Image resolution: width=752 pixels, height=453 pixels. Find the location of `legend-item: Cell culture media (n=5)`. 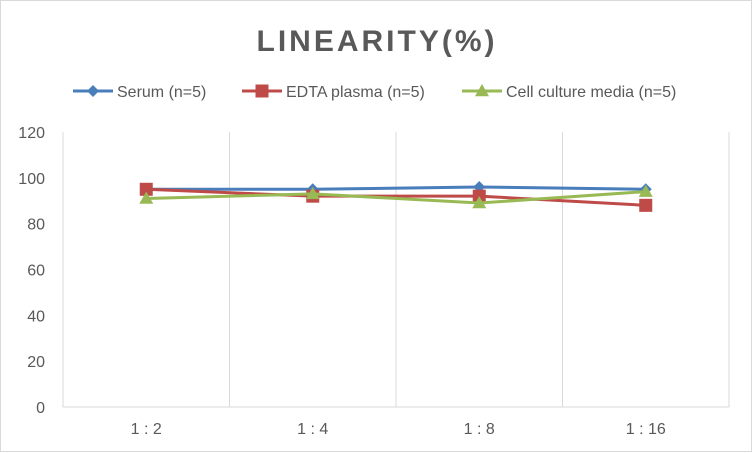

legend-item: Cell culture media (n=5) is located at coordinates (569, 92).